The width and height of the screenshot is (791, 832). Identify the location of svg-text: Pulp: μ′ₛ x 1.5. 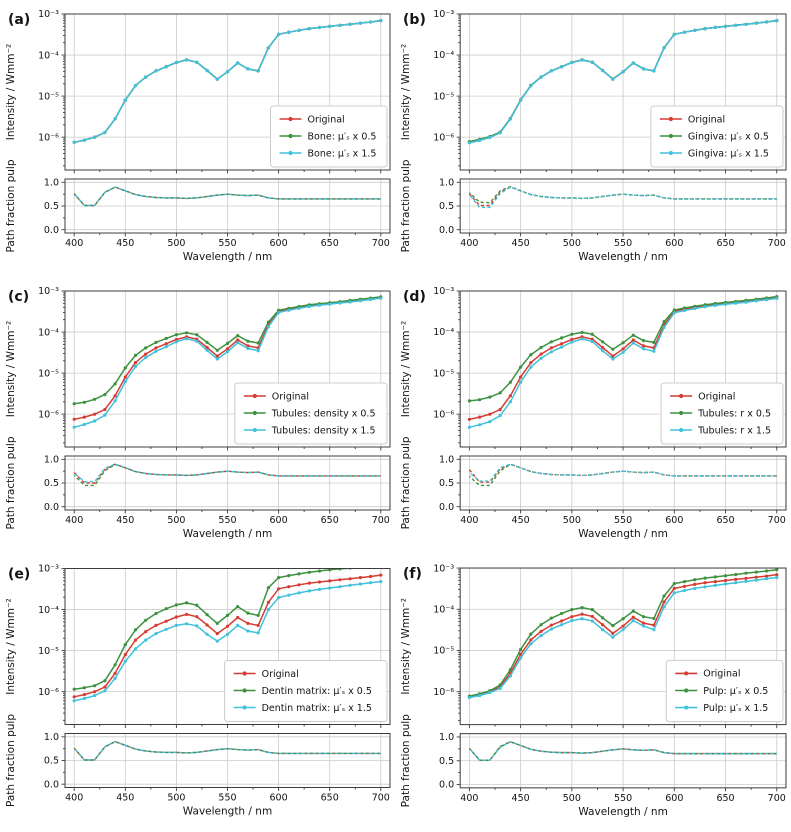
(735, 708).